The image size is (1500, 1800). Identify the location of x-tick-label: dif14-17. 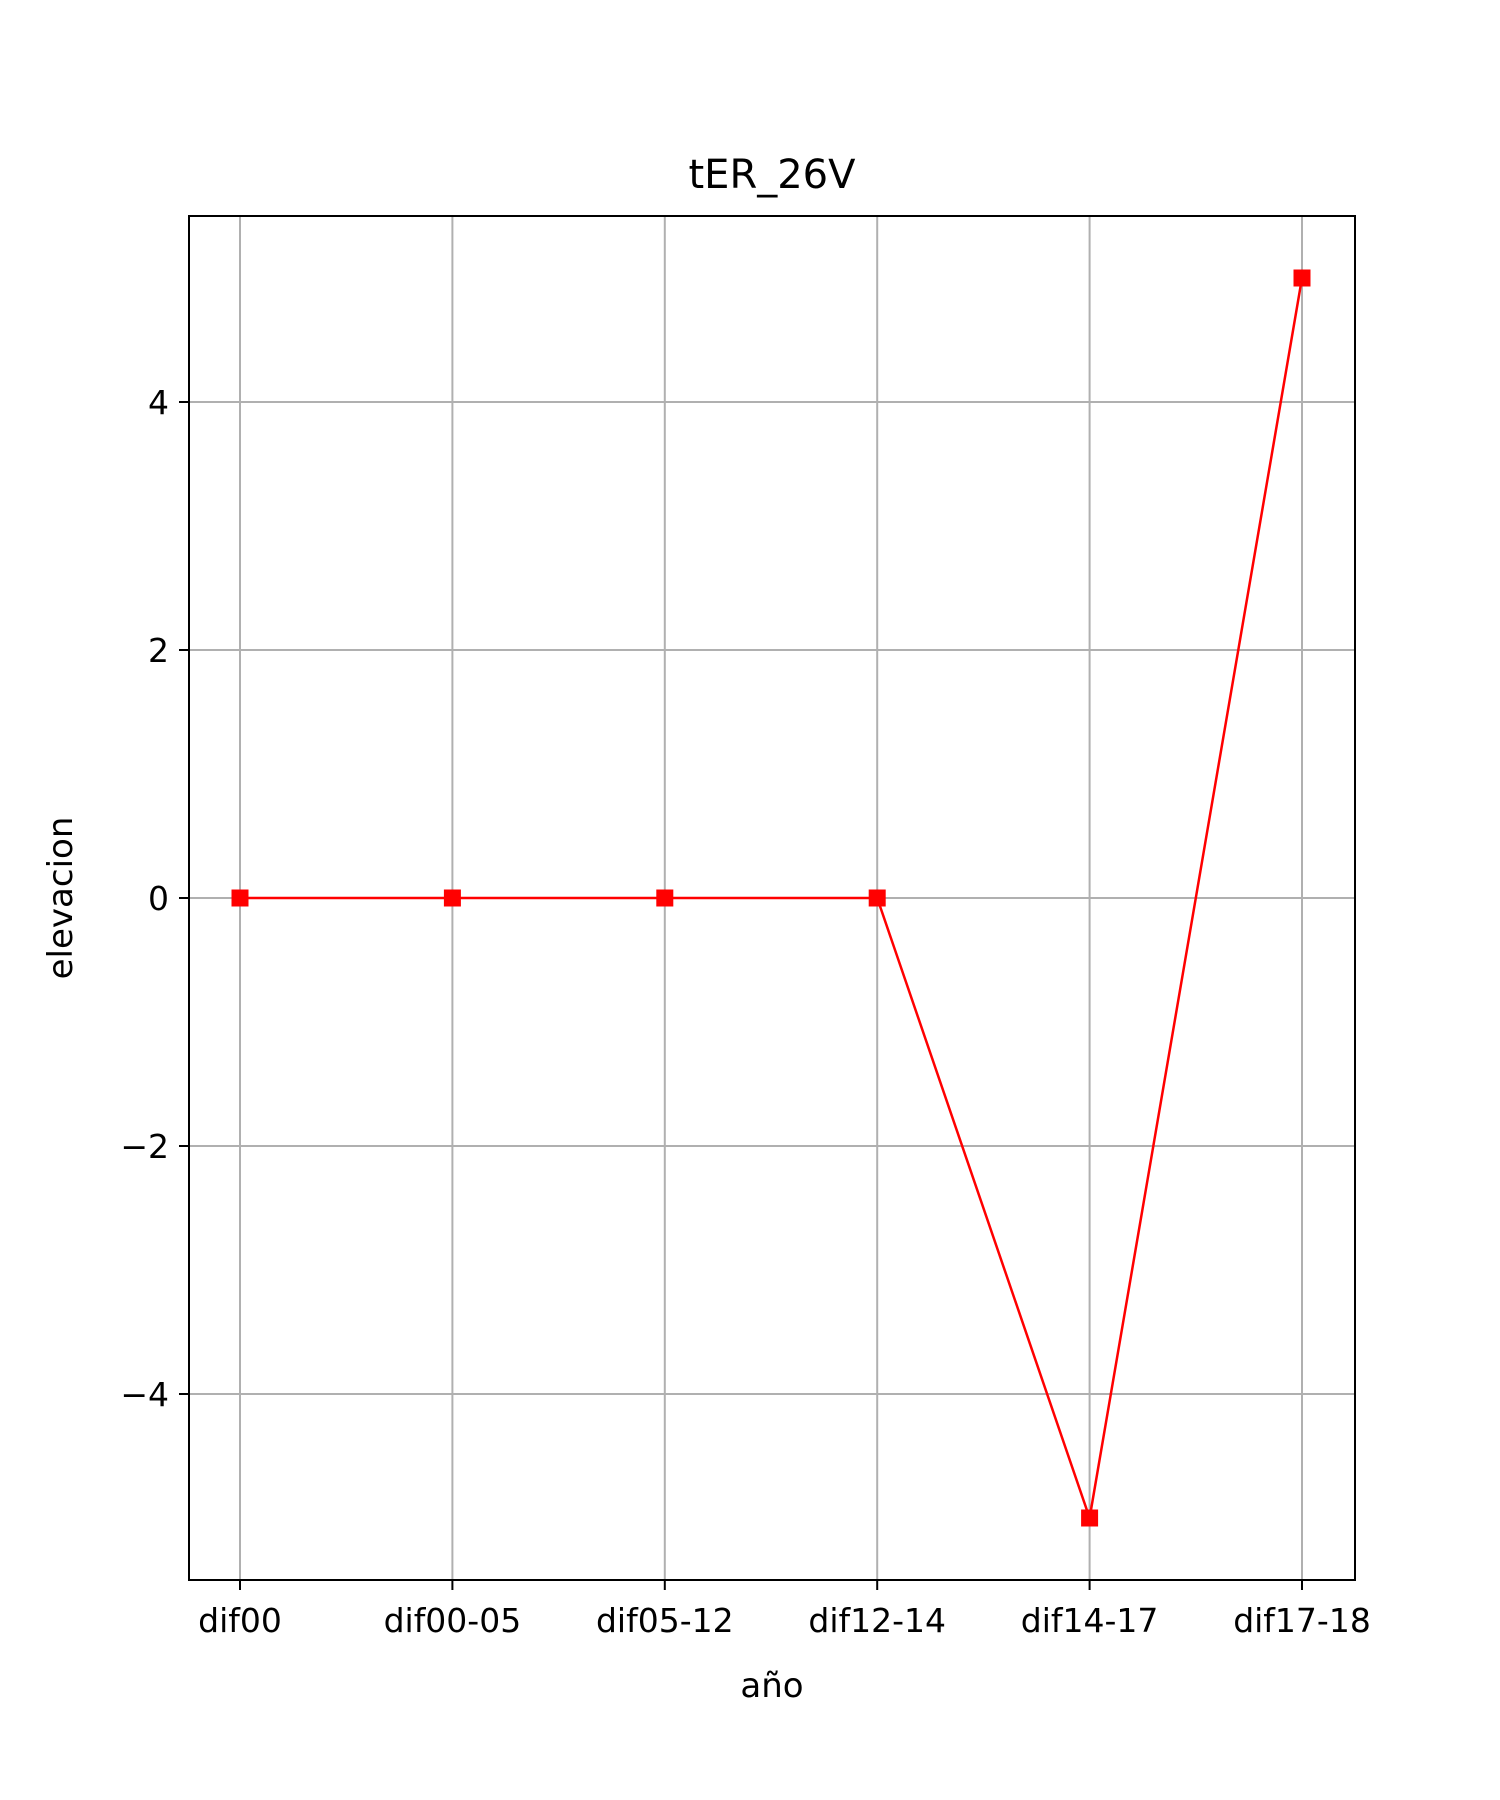
(1090, 1620).